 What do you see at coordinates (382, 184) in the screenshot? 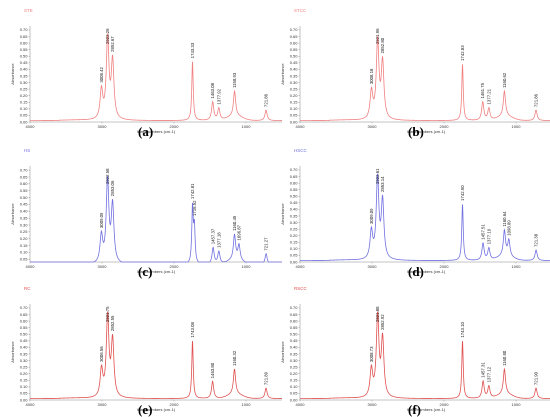
I see `peak-label: 2853.14` at bounding box center [382, 184].